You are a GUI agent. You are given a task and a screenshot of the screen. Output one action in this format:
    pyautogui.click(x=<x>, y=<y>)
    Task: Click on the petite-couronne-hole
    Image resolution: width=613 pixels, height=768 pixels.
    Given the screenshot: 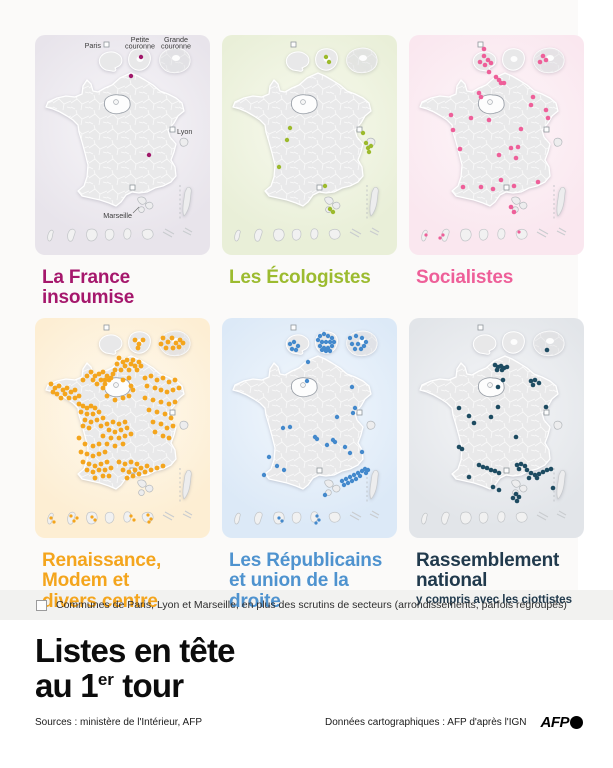 What is the action you would take?
    pyautogui.click(x=514, y=59)
    